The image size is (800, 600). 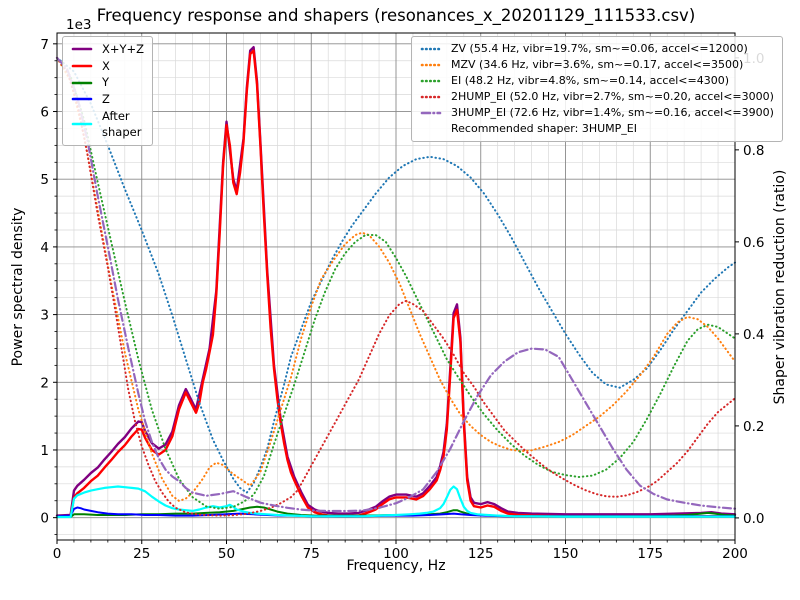 I want to click on legend-item: X, so click(x=106, y=66).